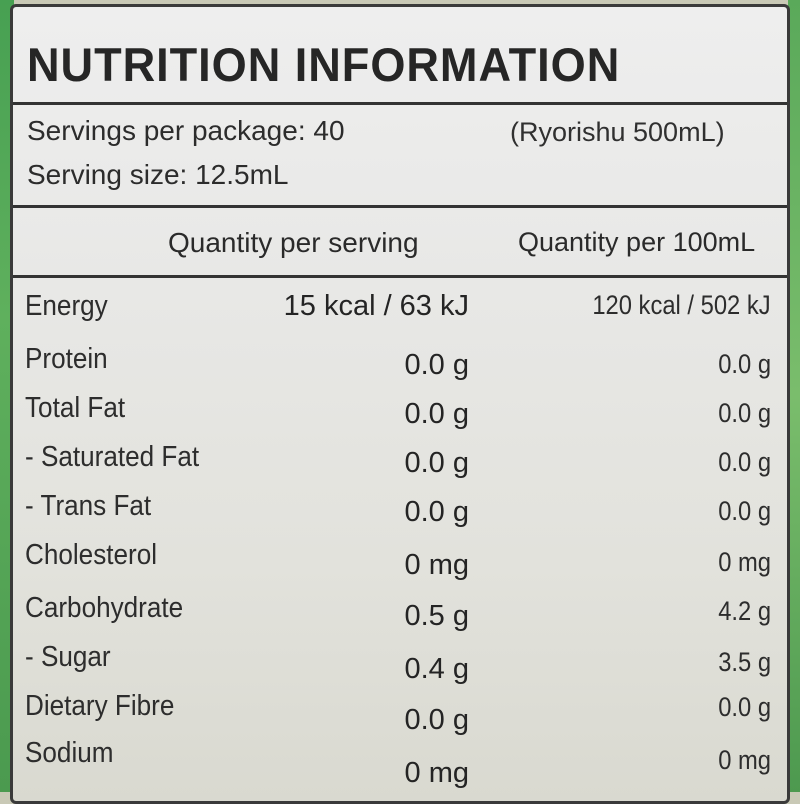 This screenshot has height=804, width=800. I want to click on nutrient-row: Carbohydrate 0.5 g 4.2 g, so click(400, 616).